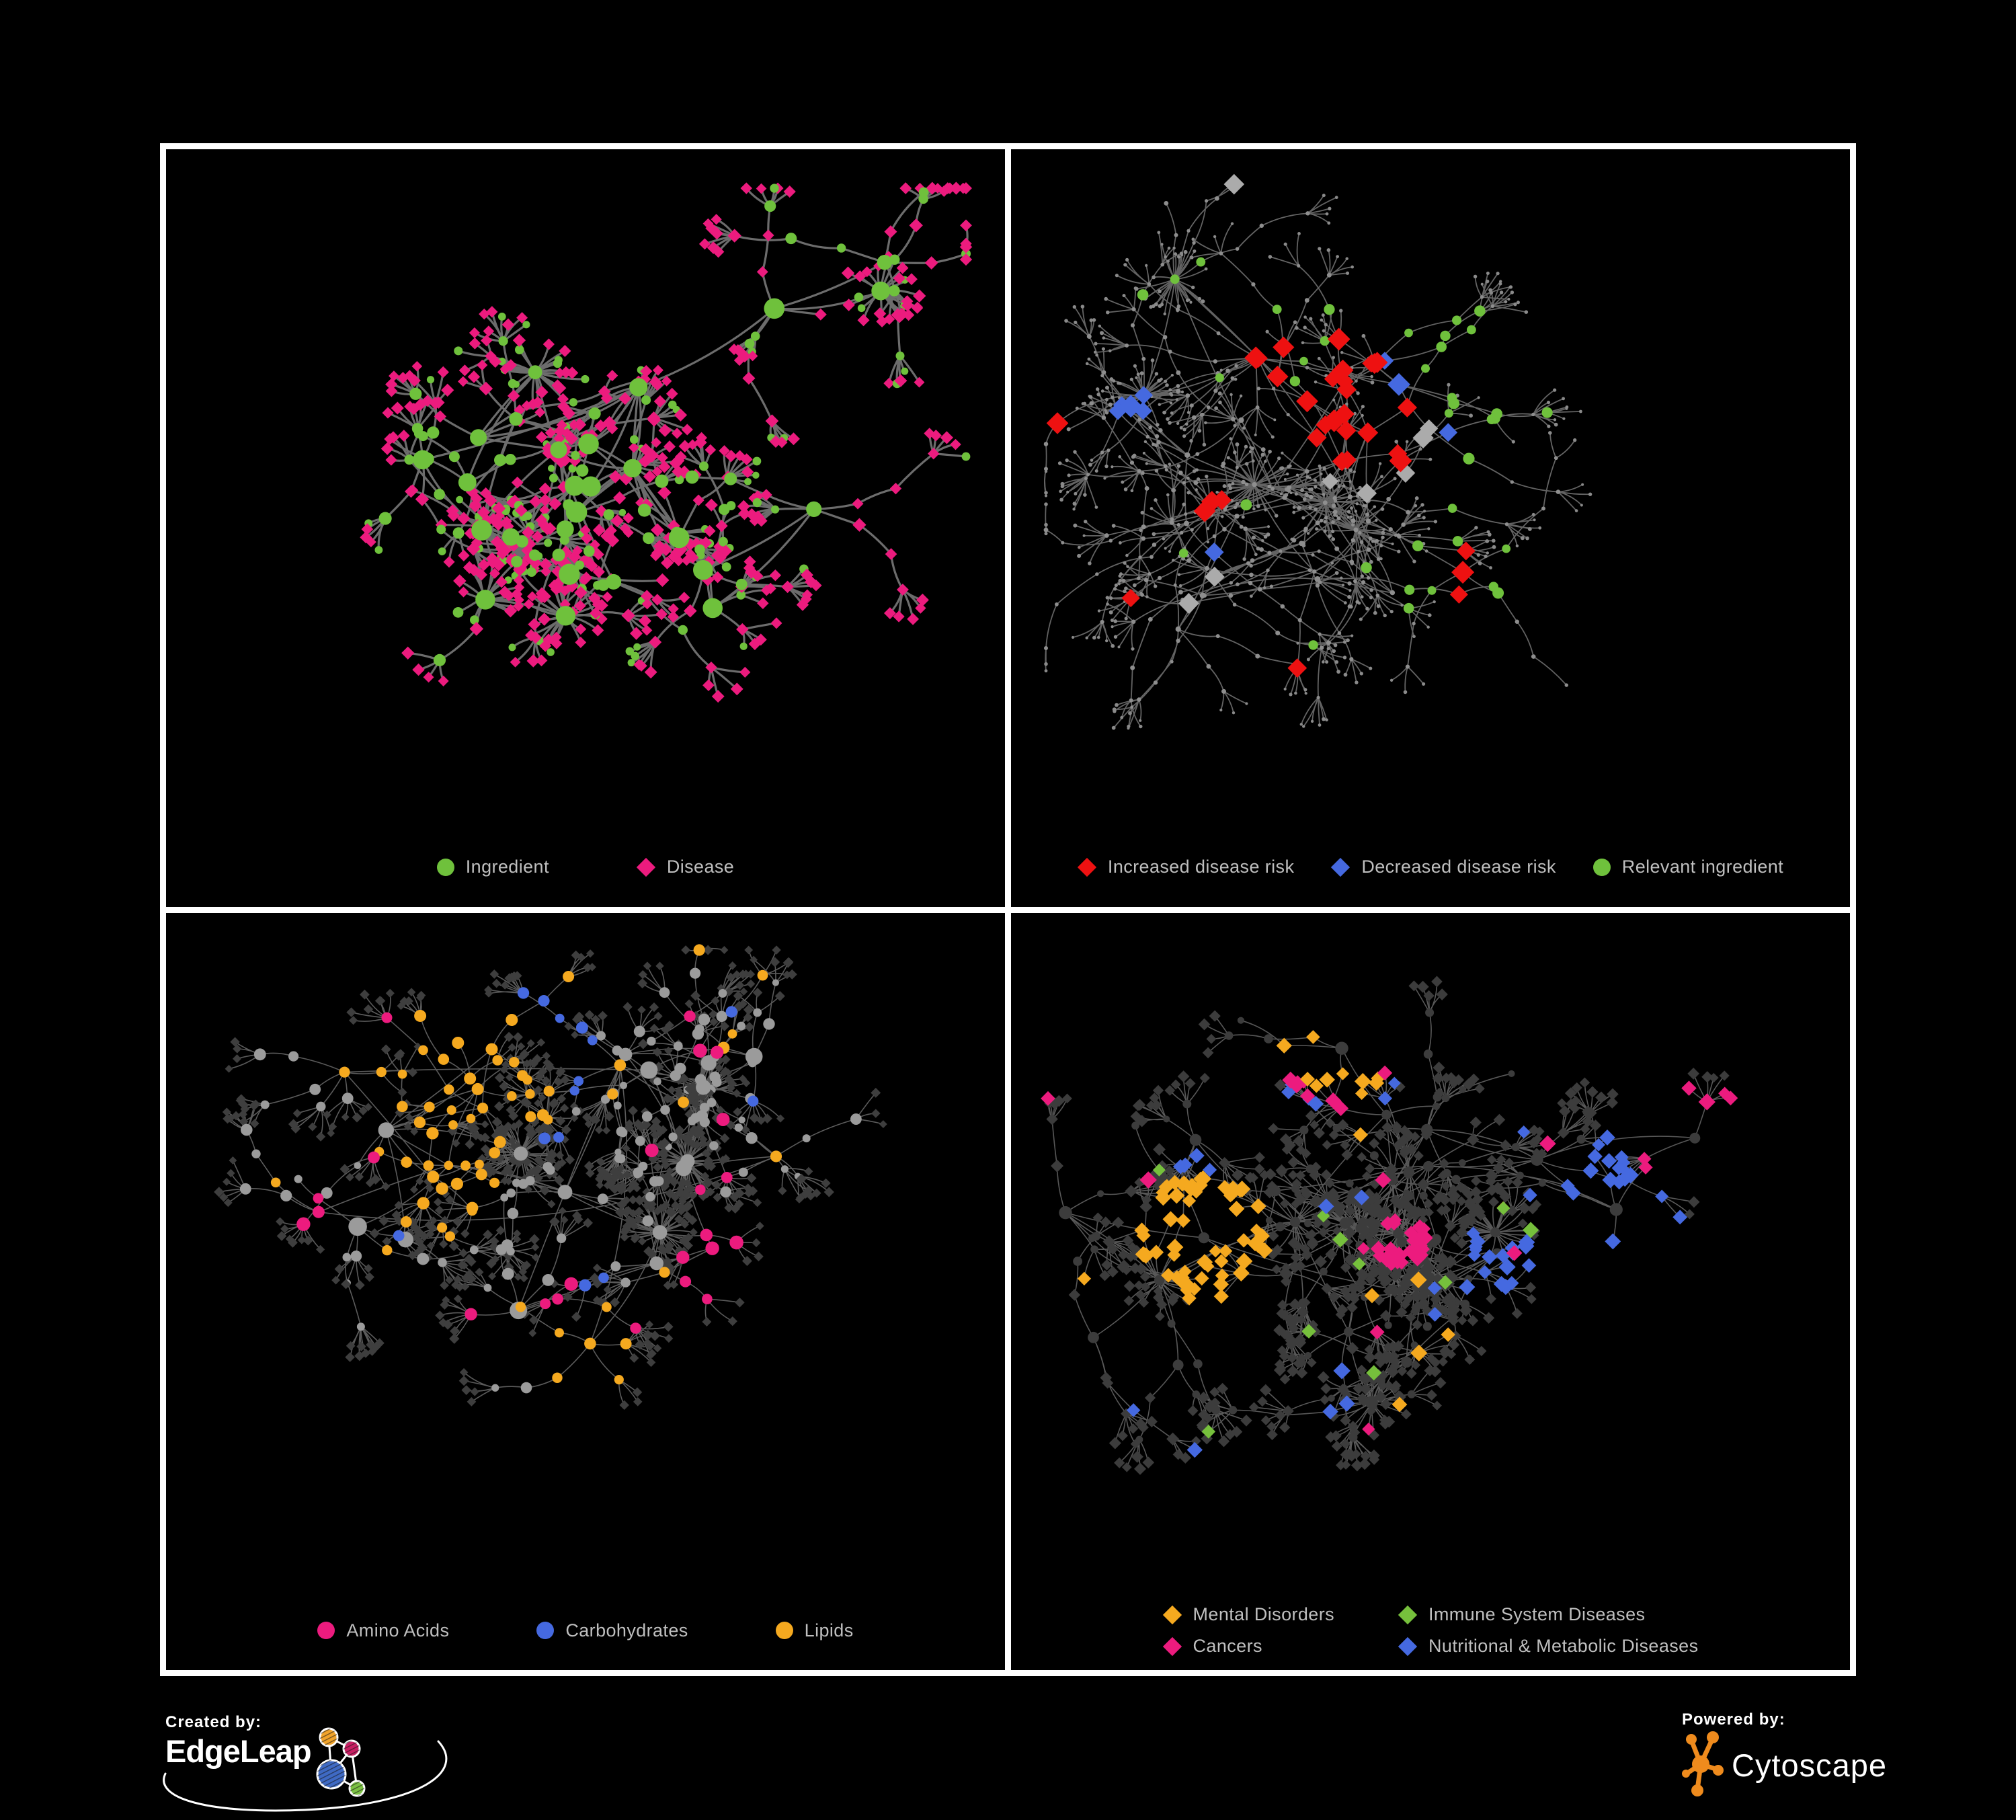  Describe the element at coordinates (585, 867) in the screenshot. I see `legend-ingredient-disease: Ingredient Disease` at that location.